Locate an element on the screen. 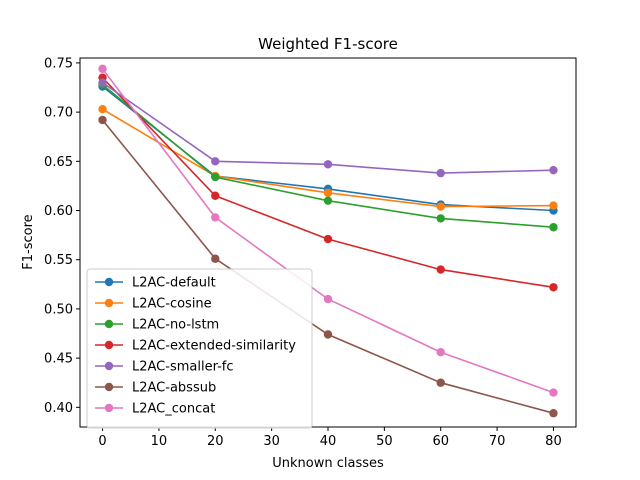 Image resolution: width=640 pixels, height=480 pixels. legend-label: L2AC-extended-similarity is located at coordinates (214, 346).